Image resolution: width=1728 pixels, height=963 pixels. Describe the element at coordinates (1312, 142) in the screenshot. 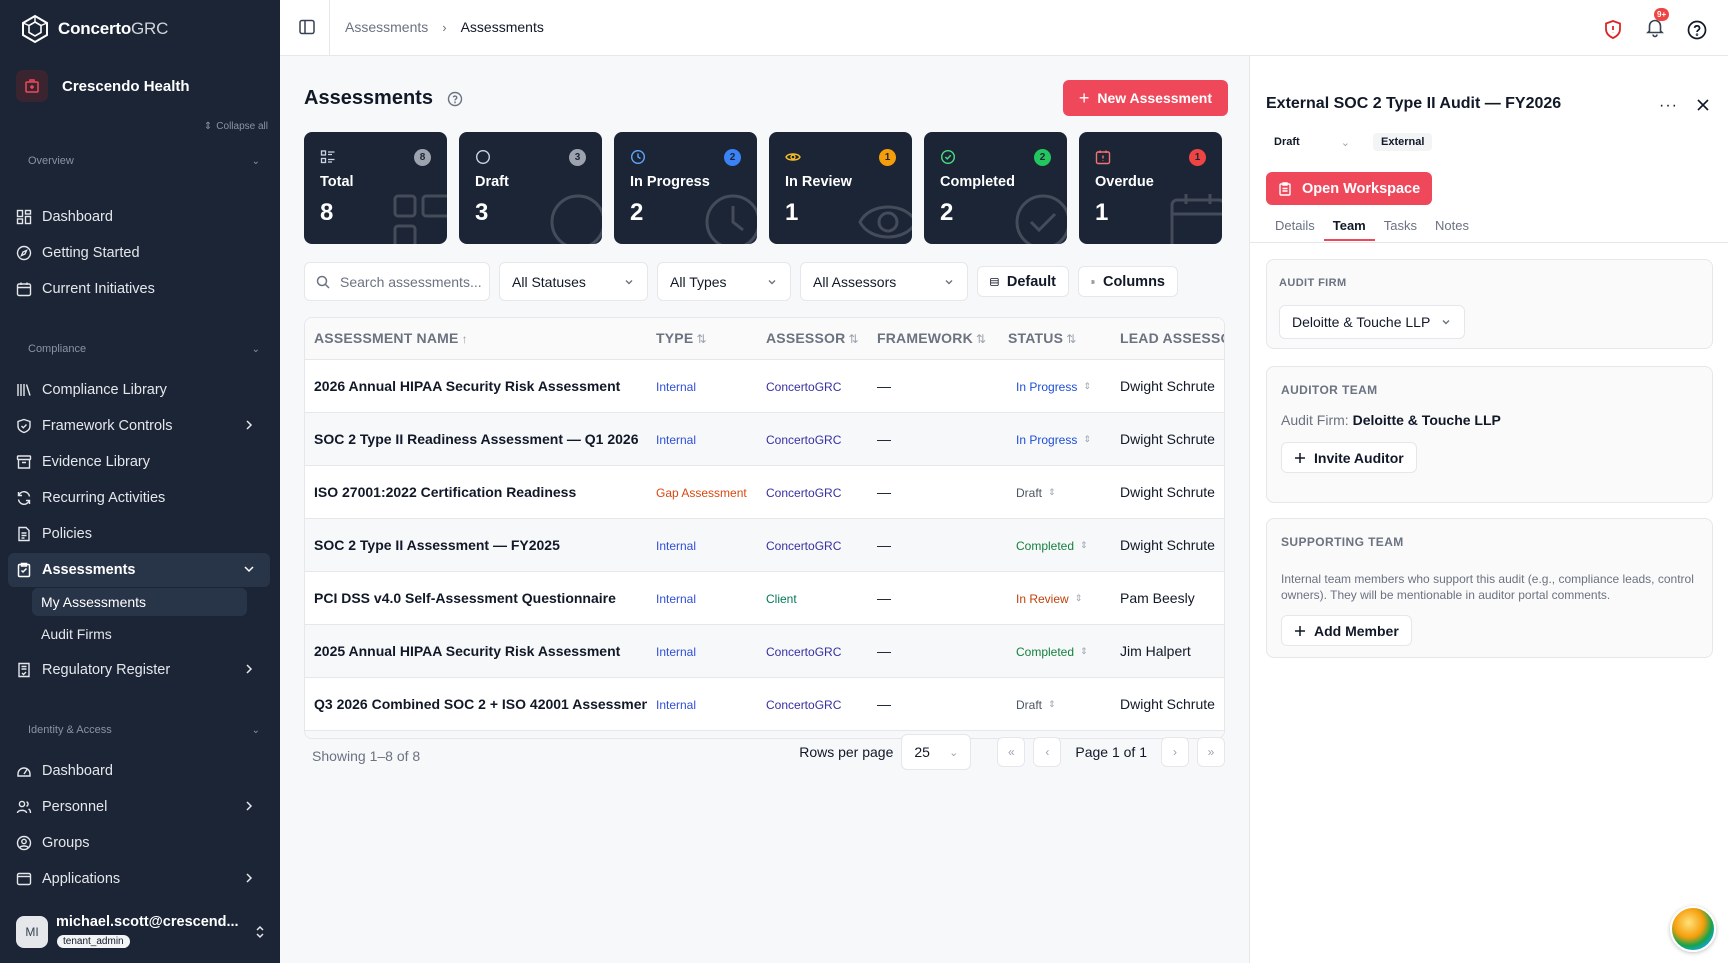

I see `status-select: Draft ⌄` at that location.